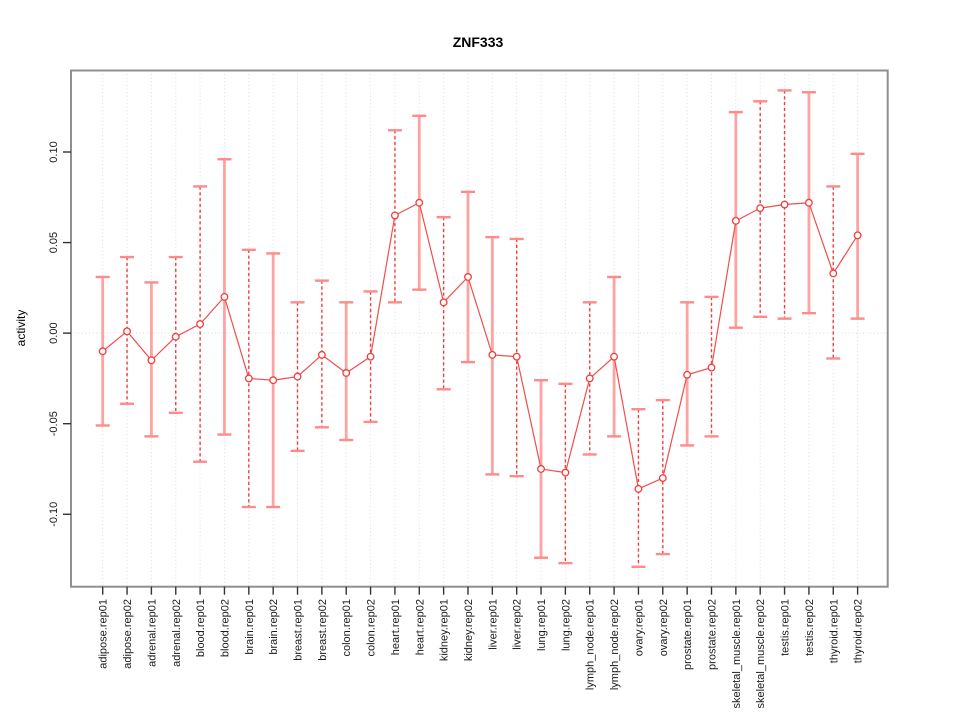 This screenshot has width=960, height=720. I want to click on x-tick-label: lymph_node.rep01, so click(591, 644).